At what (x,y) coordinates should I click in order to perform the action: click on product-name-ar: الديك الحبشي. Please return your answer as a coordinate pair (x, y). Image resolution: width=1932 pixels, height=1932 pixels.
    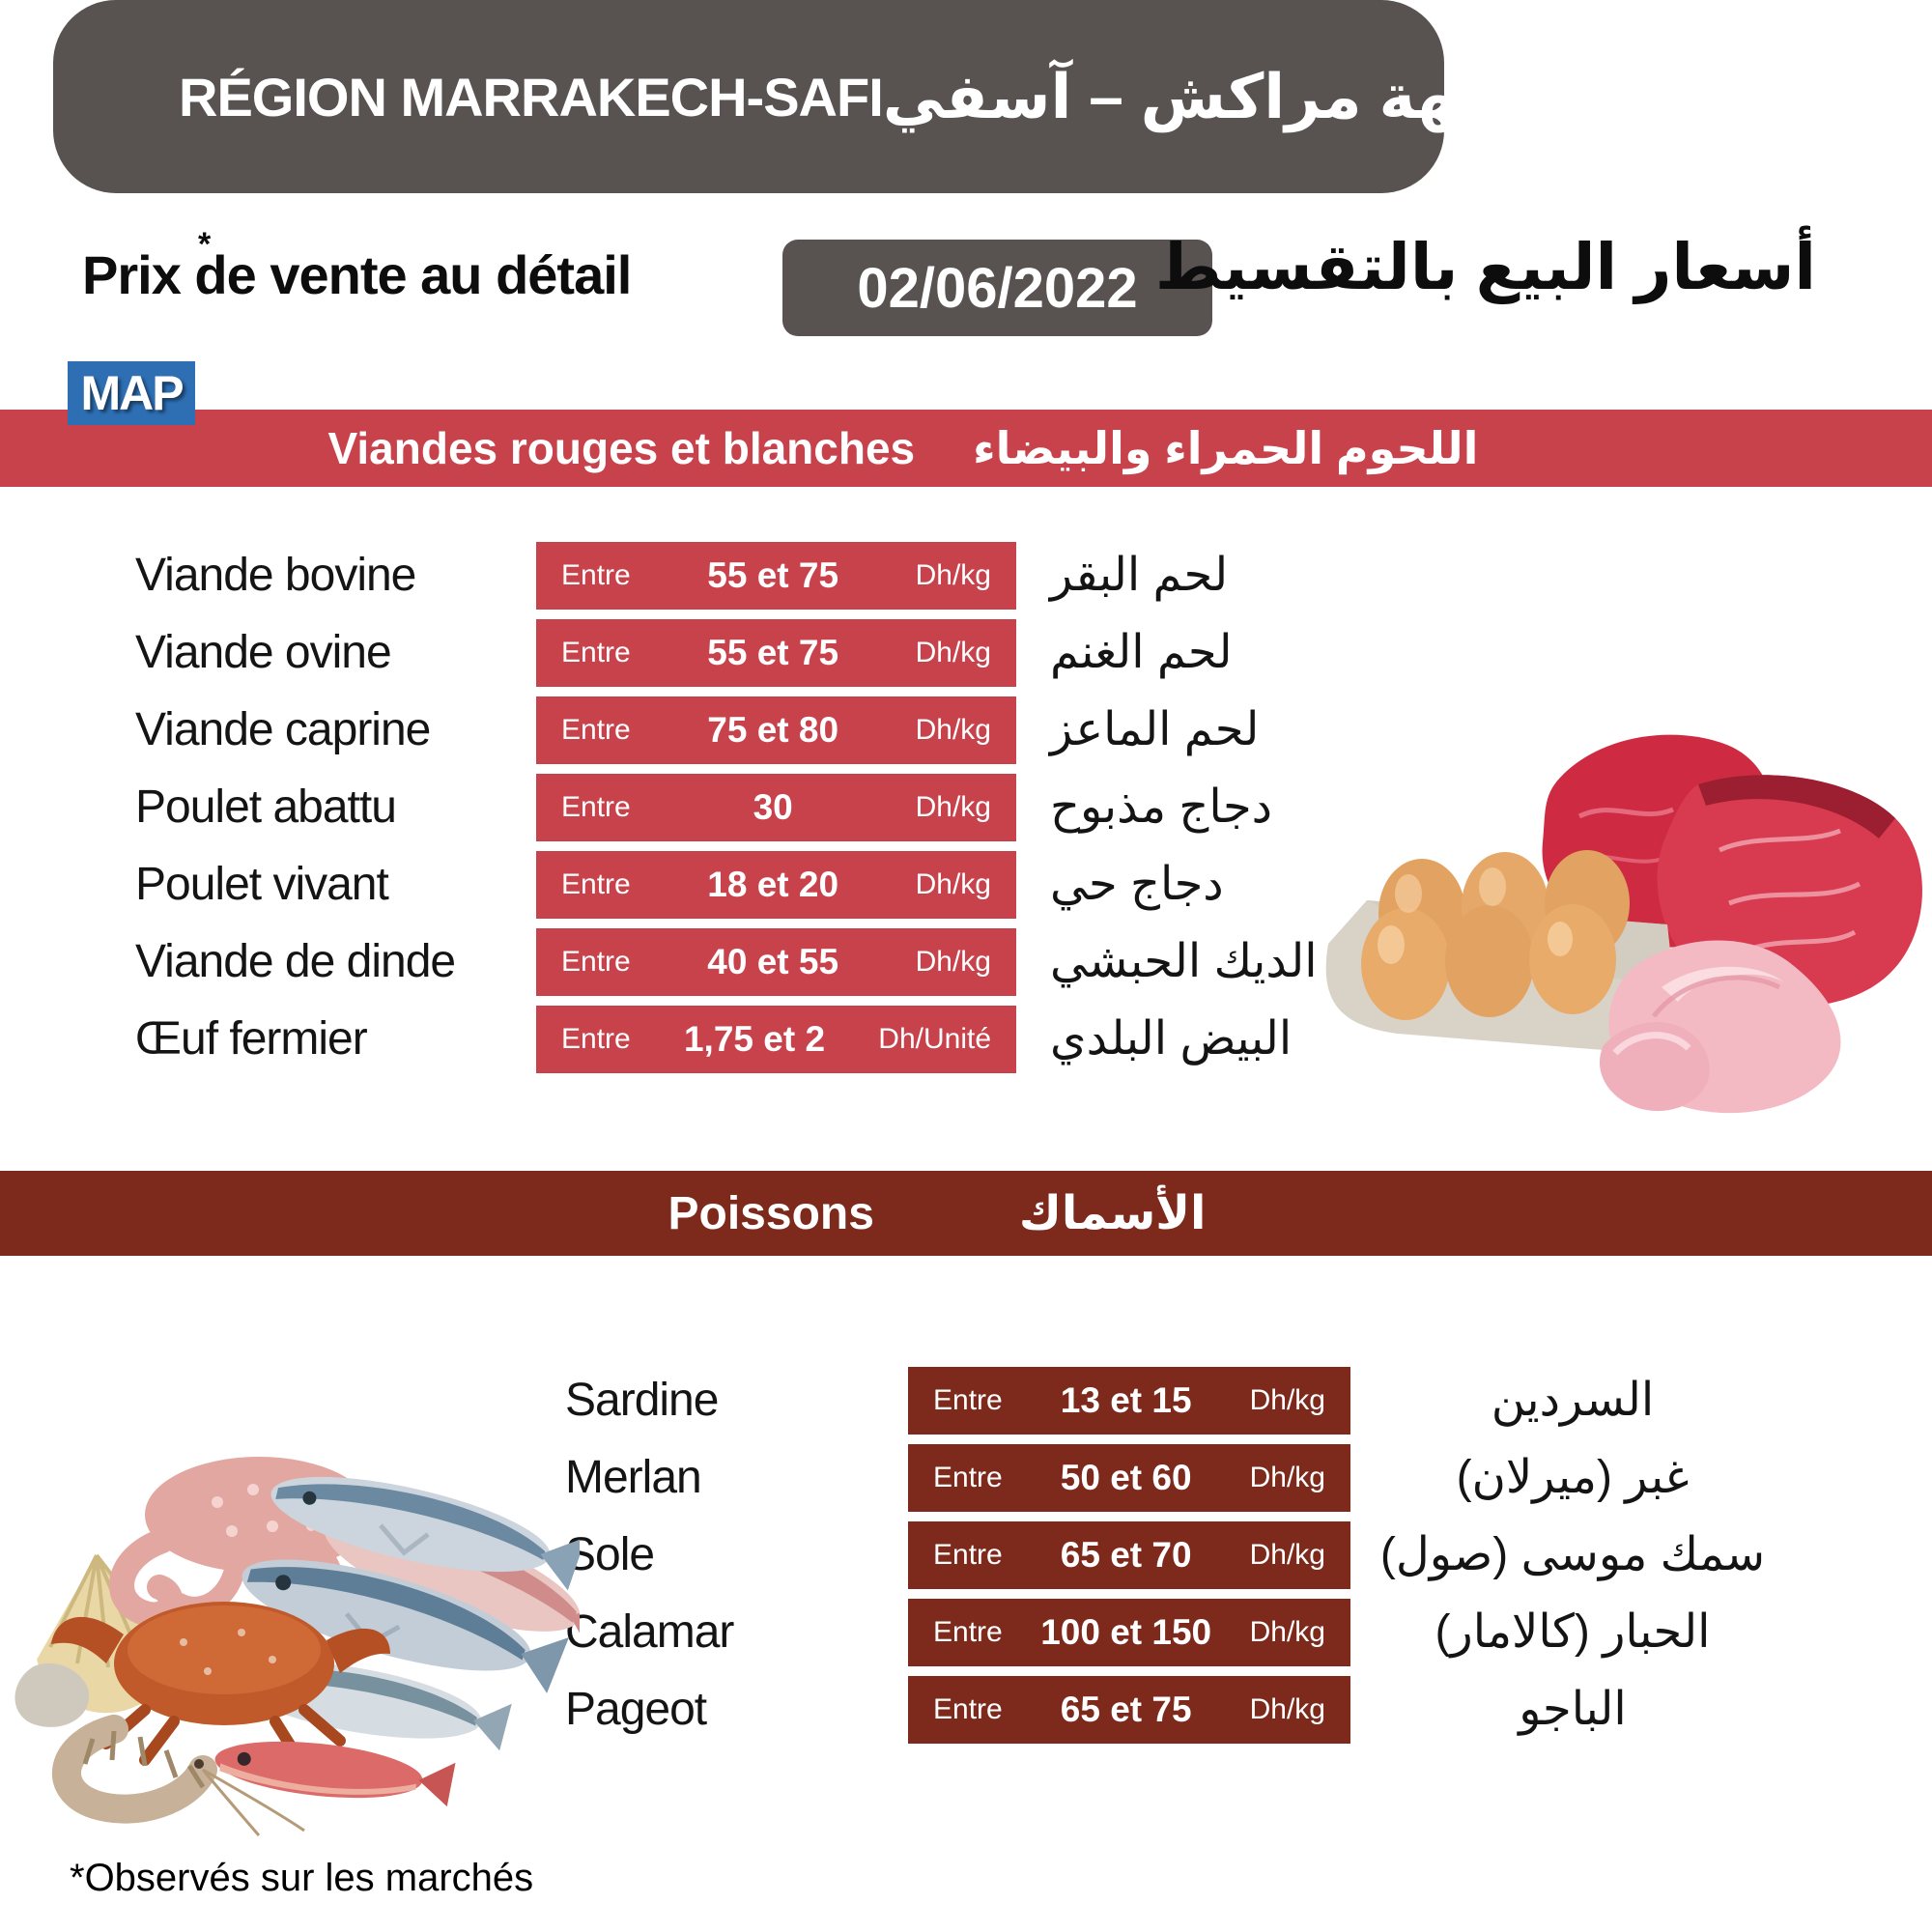
    Looking at the image, I should click on (1184, 962).